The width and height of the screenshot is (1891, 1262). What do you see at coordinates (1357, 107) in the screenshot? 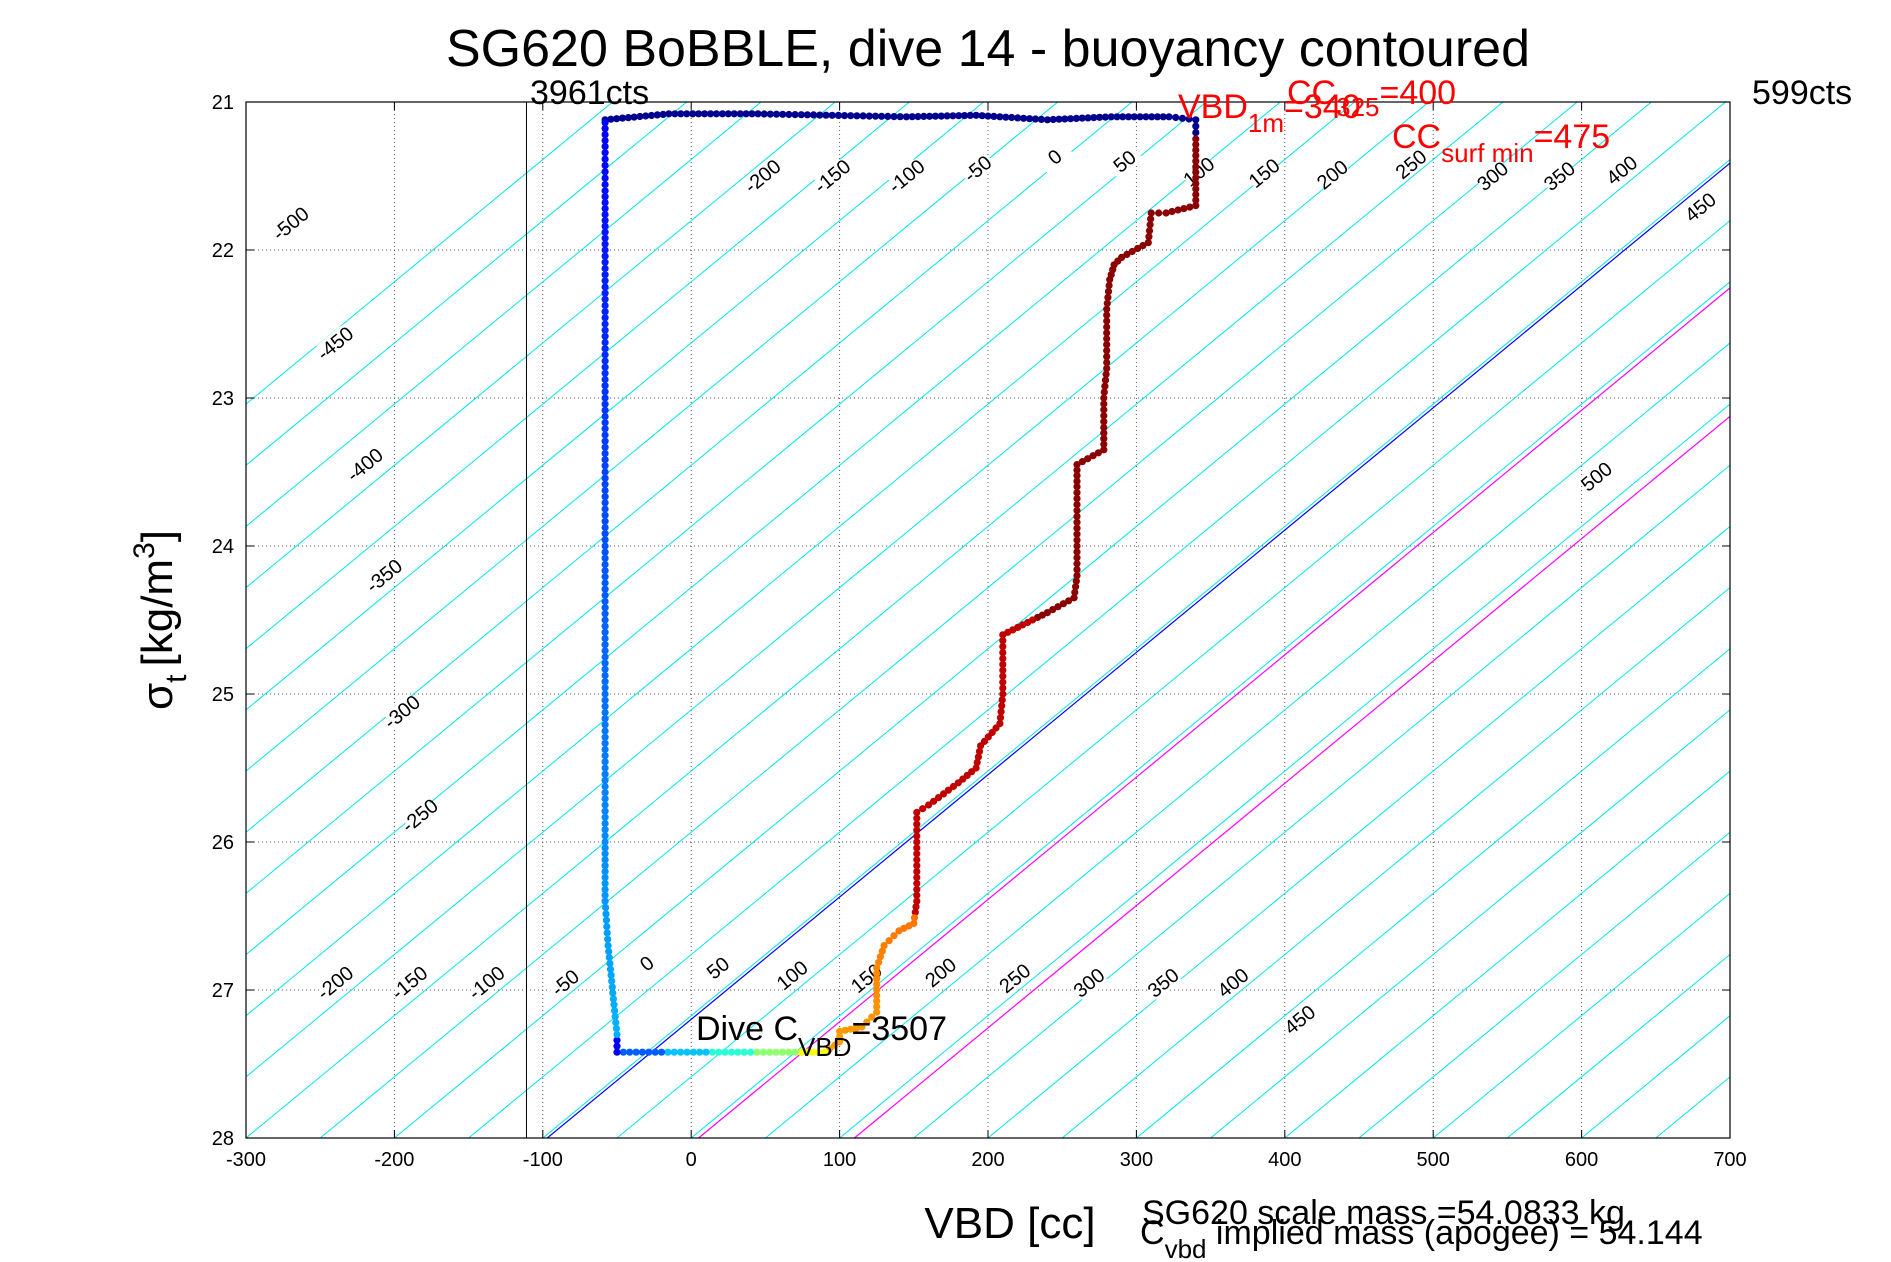
I see `cc-325-sub: 325` at bounding box center [1357, 107].